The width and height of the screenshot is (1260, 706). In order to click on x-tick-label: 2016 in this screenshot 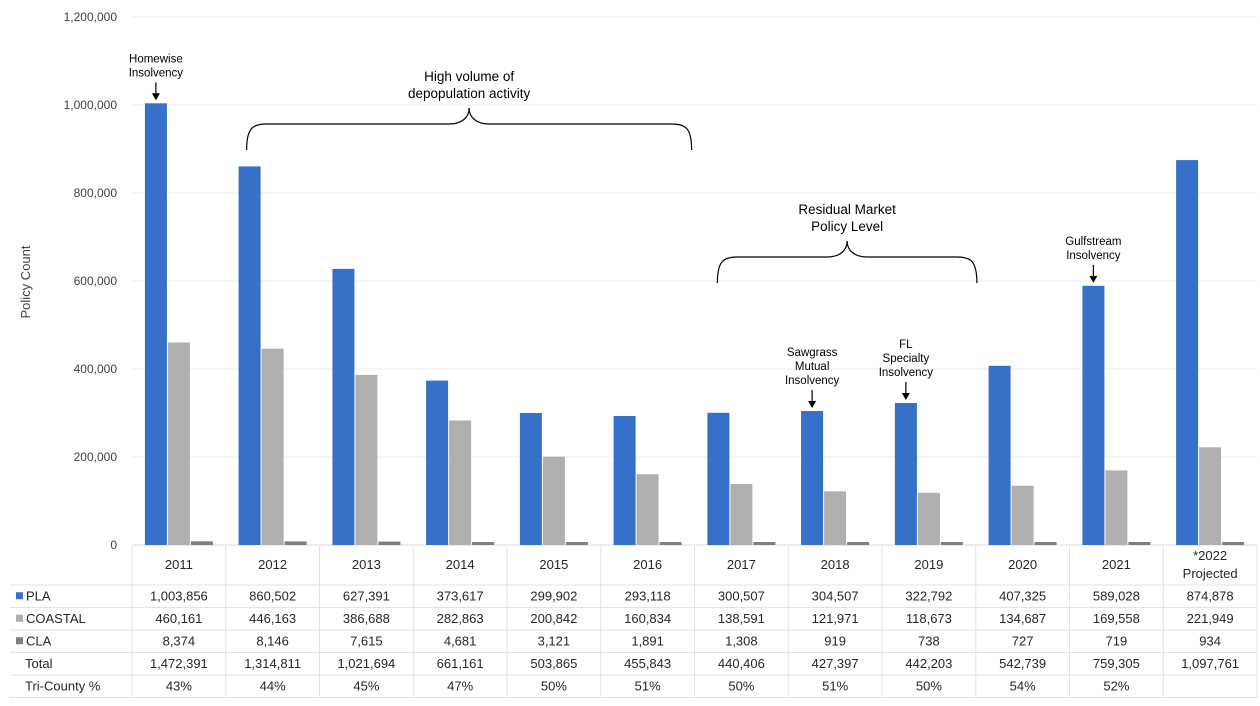, I will do `click(647, 564)`.